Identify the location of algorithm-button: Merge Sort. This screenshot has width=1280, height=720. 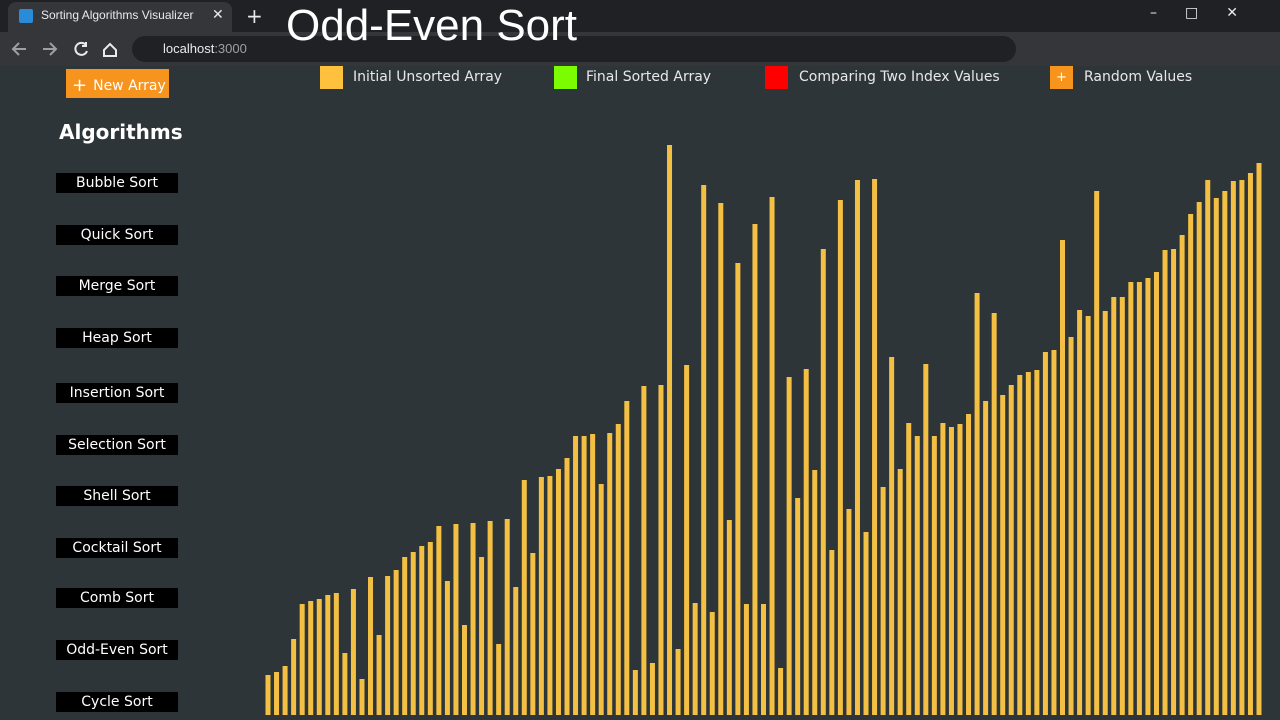
(117, 286).